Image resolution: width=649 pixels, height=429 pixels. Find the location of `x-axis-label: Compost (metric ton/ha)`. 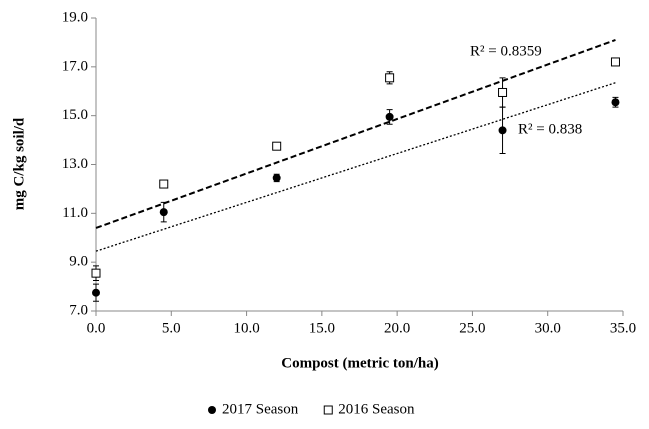

x-axis-label: Compost (metric ton/ha) is located at coordinates (359, 363).